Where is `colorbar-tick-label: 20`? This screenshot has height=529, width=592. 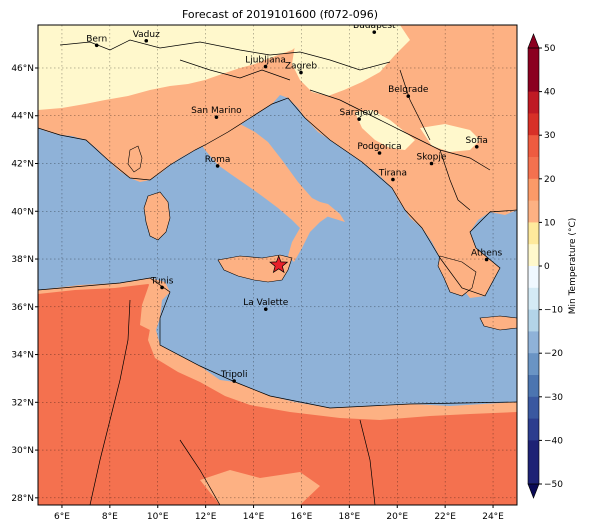 colorbar-tick-label: 20 is located at coordinates (550, 180).